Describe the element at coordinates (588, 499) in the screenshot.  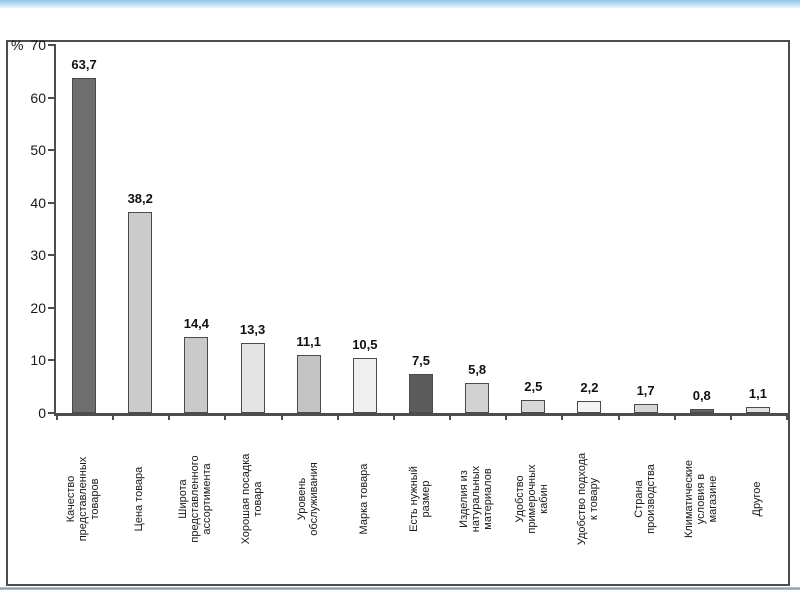
I see `x-axis-category-label: Удобство подхода к товару` at that location.